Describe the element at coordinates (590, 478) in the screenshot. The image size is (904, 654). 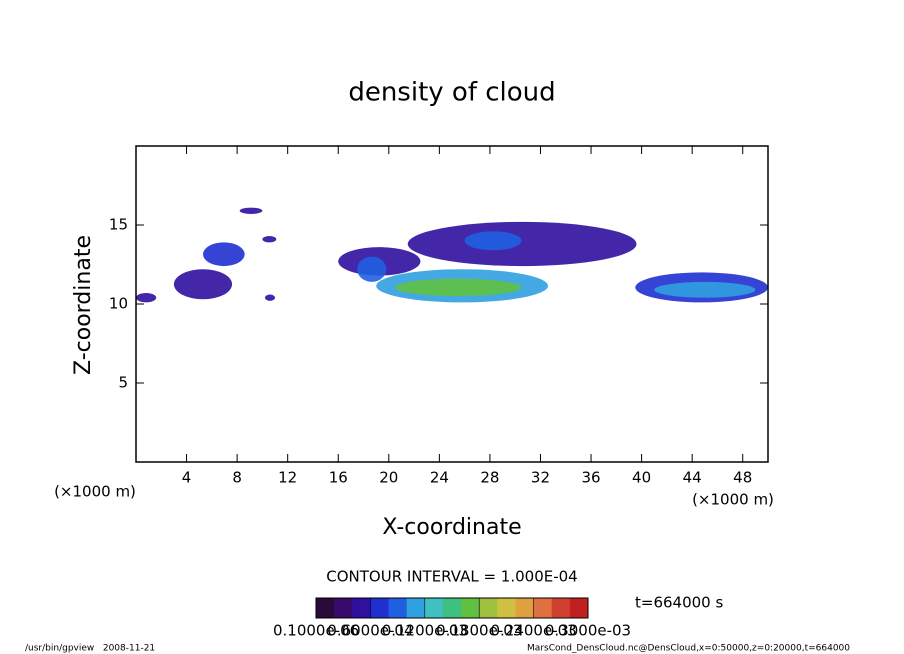
I see `x-tick-label: 36` at that location.